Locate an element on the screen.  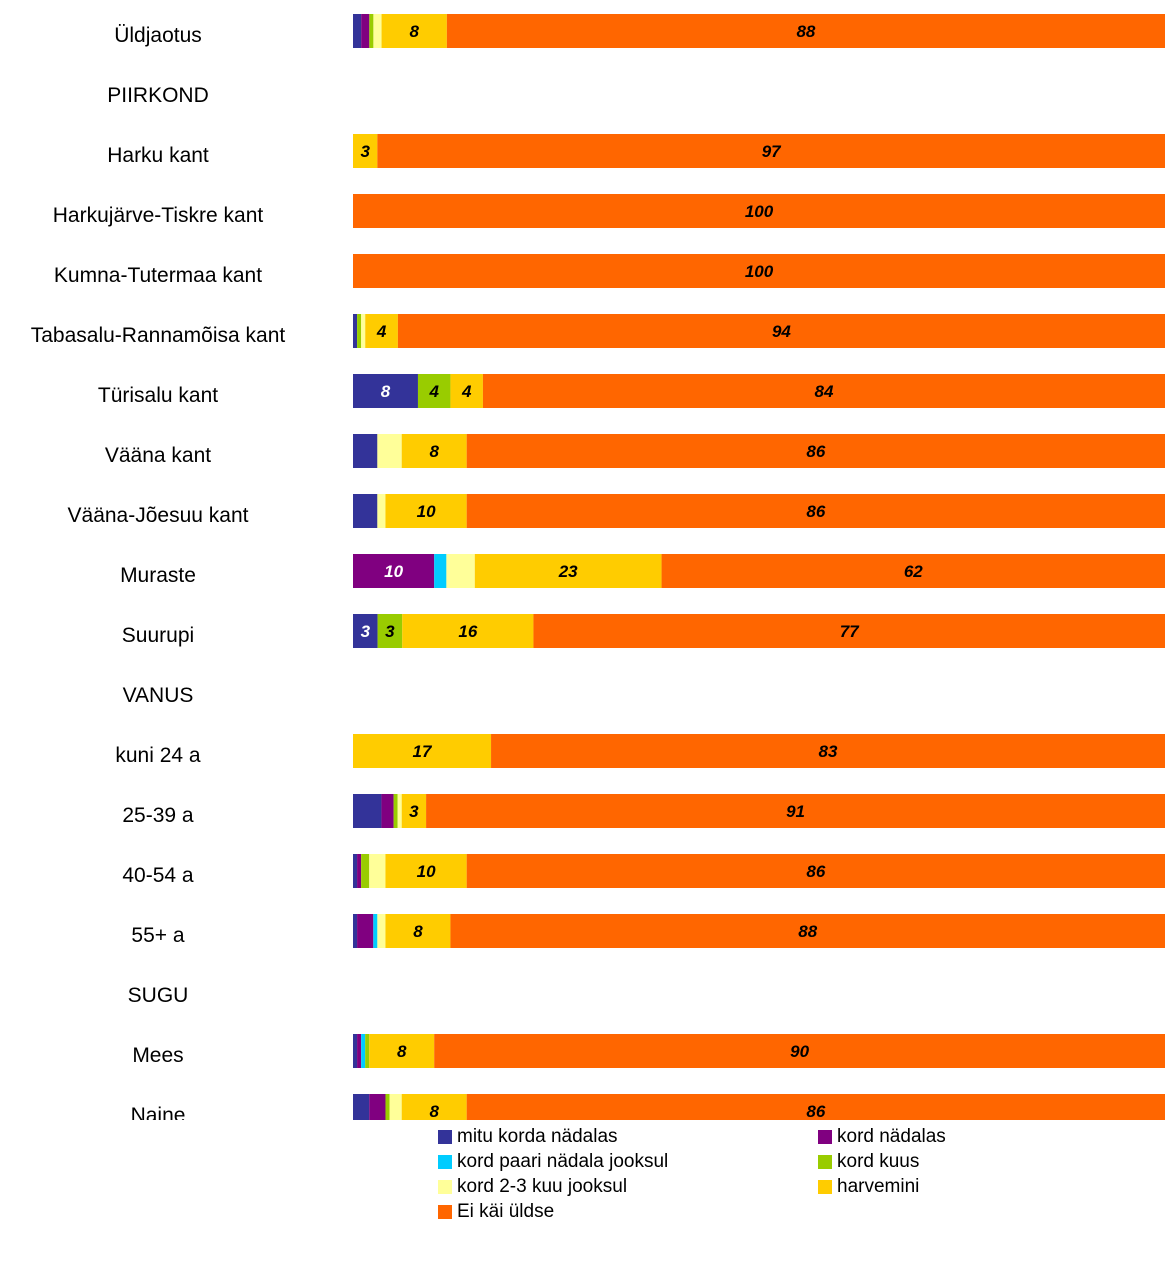
data-label: 16 is located at coordinates (467, 631).